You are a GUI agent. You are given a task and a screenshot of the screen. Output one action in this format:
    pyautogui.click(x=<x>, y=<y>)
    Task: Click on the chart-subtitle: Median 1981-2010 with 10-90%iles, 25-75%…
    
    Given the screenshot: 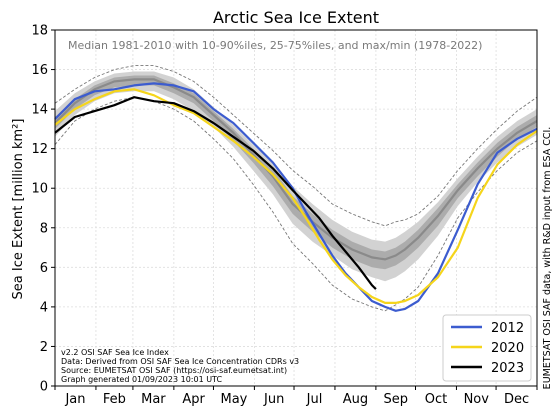 What is the action you would take?
    pyautogui.click(x=275, y=45)
    